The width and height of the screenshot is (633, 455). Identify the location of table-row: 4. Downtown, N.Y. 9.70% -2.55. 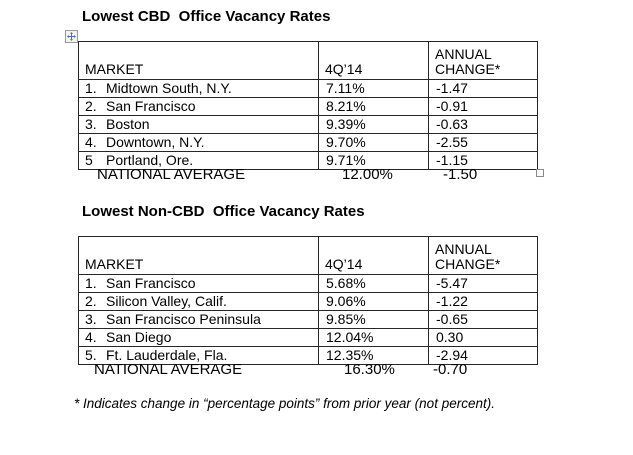
(308, 142).